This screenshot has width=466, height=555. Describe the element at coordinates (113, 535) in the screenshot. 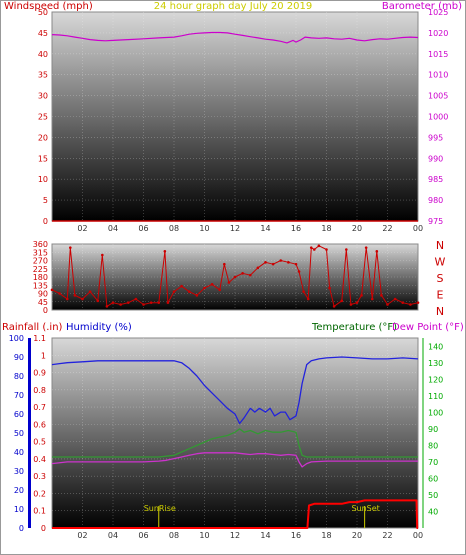

I see `bottom-x-tick: 04` at that location.